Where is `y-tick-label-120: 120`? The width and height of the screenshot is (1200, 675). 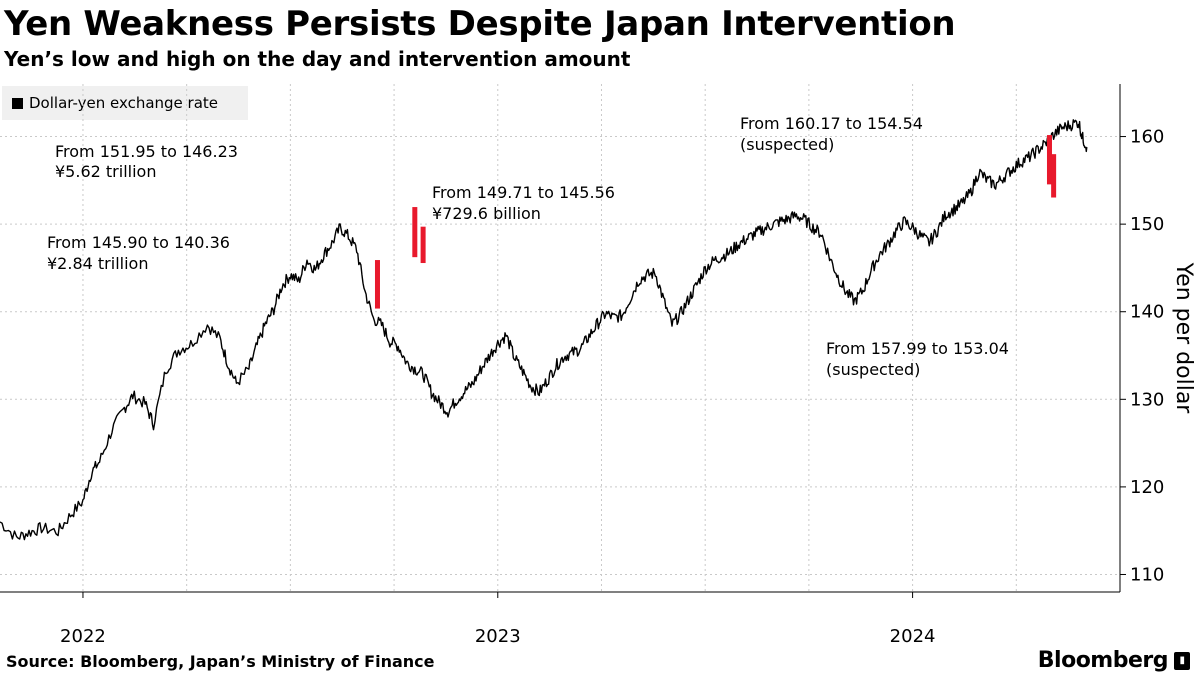 y-tick-label-120: 120 is located at coordinates (1147, 487).